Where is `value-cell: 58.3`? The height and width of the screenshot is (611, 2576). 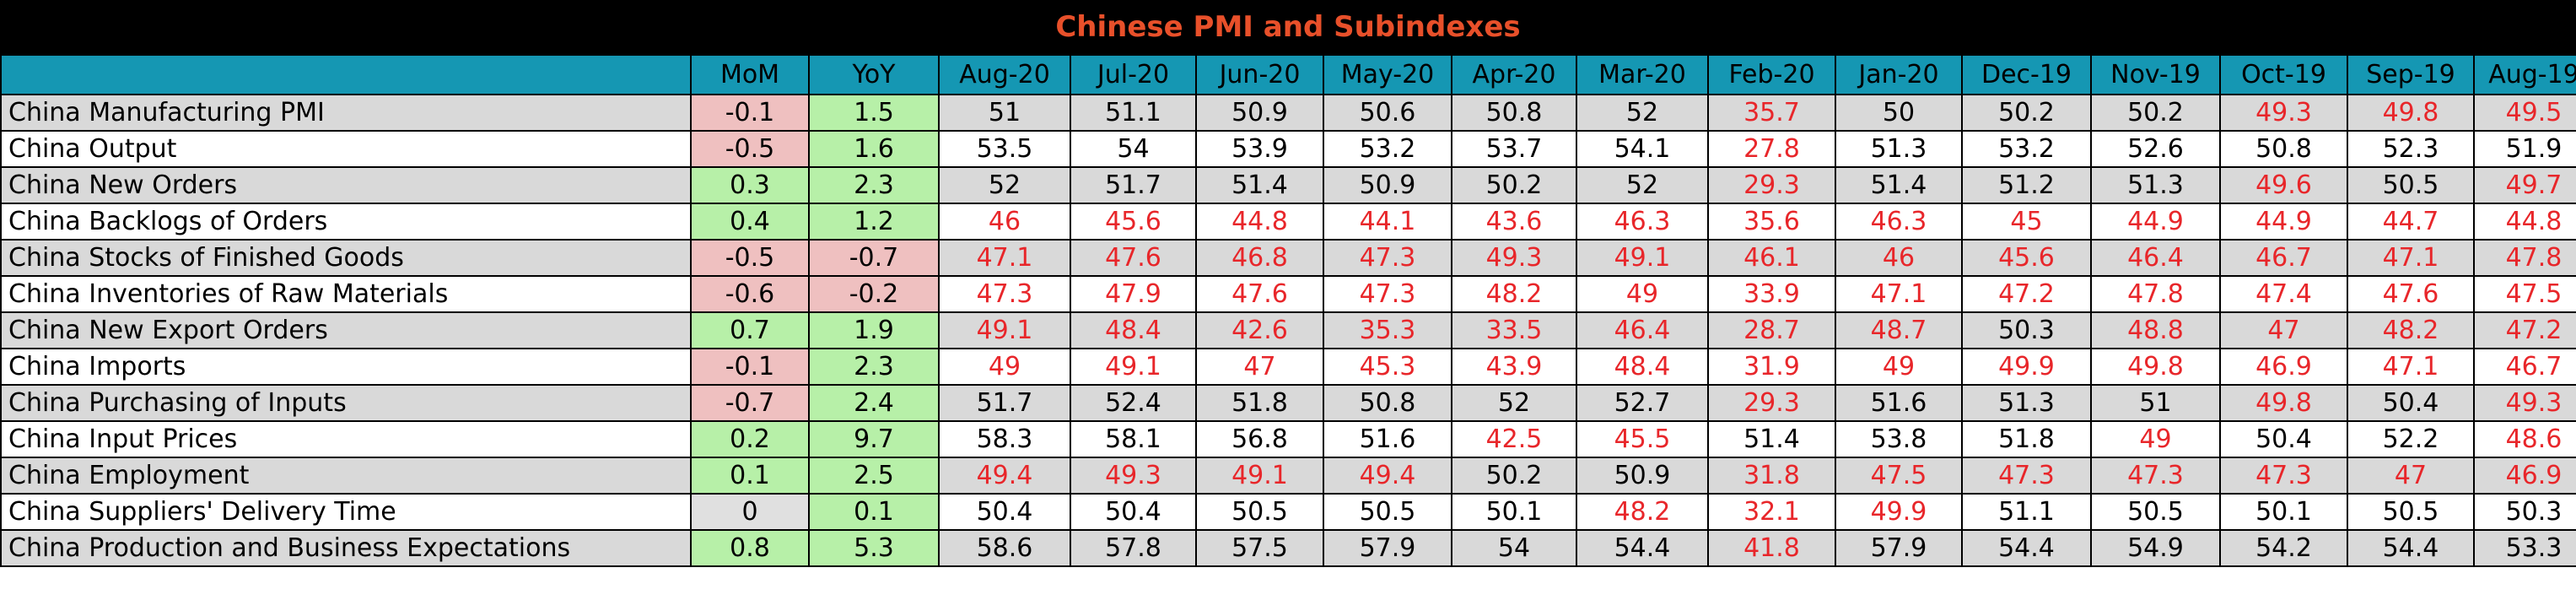 value-cell: 58.3 is located at coordinates (1004, 439).